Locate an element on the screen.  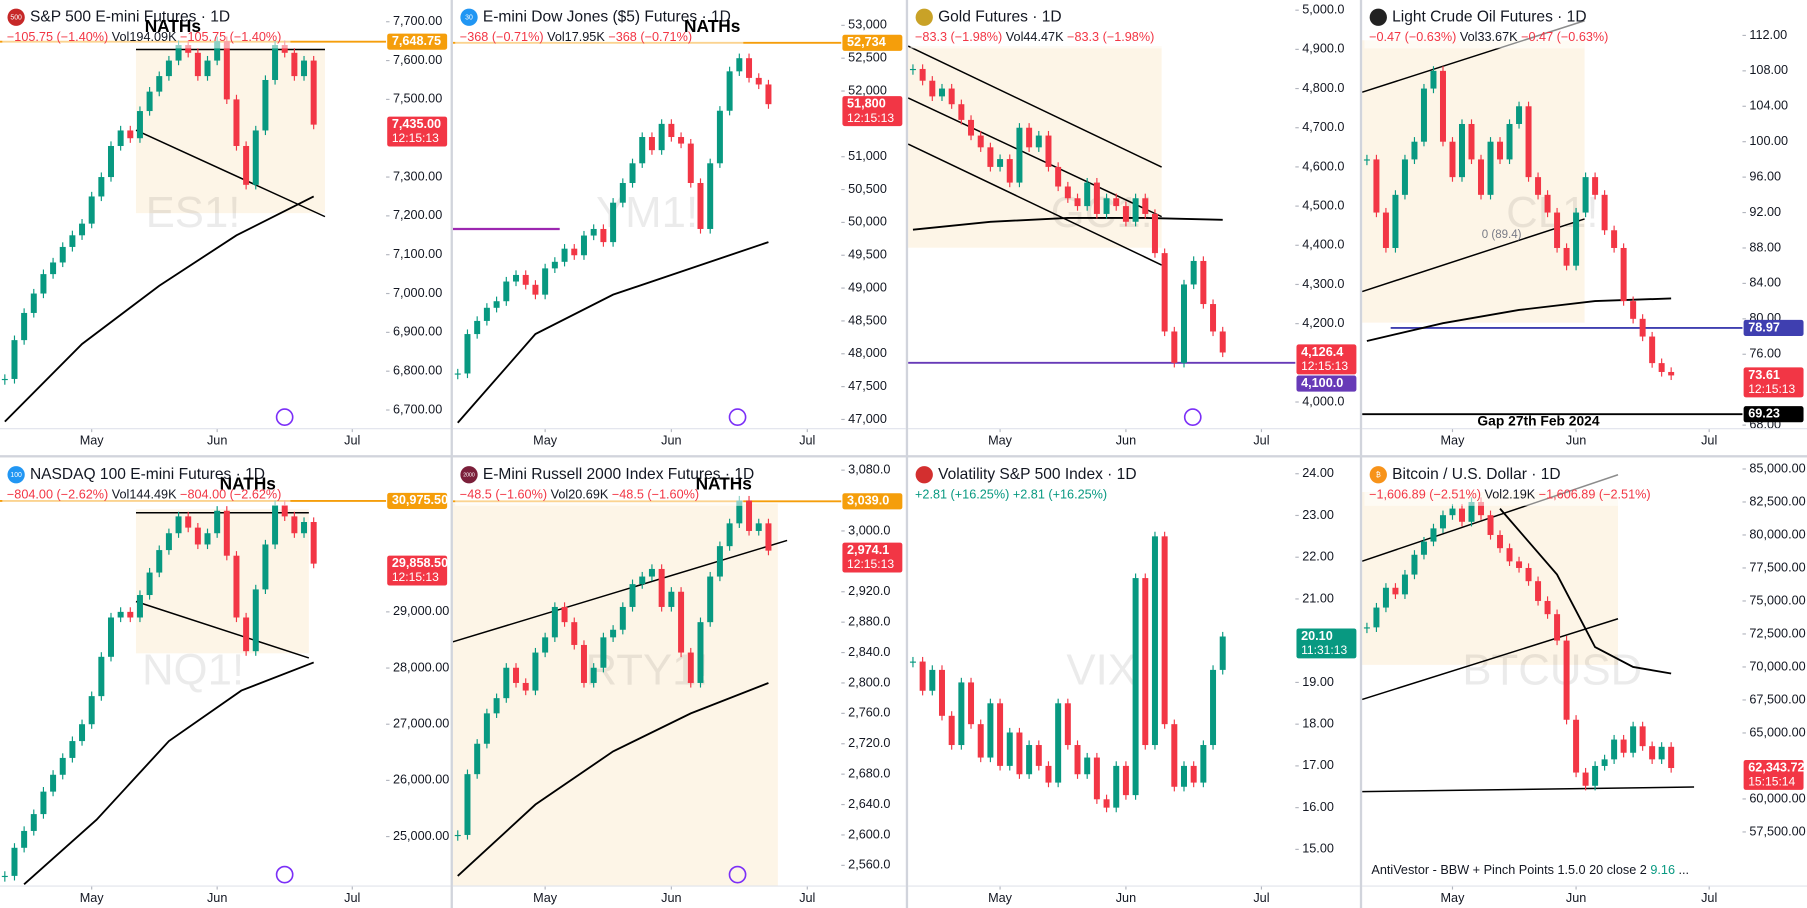
y-tick-label: 76.00 is located at coordinates (1765, 354).